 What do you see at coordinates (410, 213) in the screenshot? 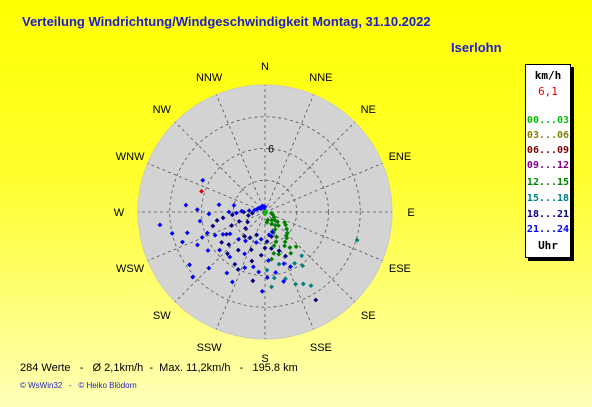
I see `direction-label-e: E` at bounding box center [410, 213].